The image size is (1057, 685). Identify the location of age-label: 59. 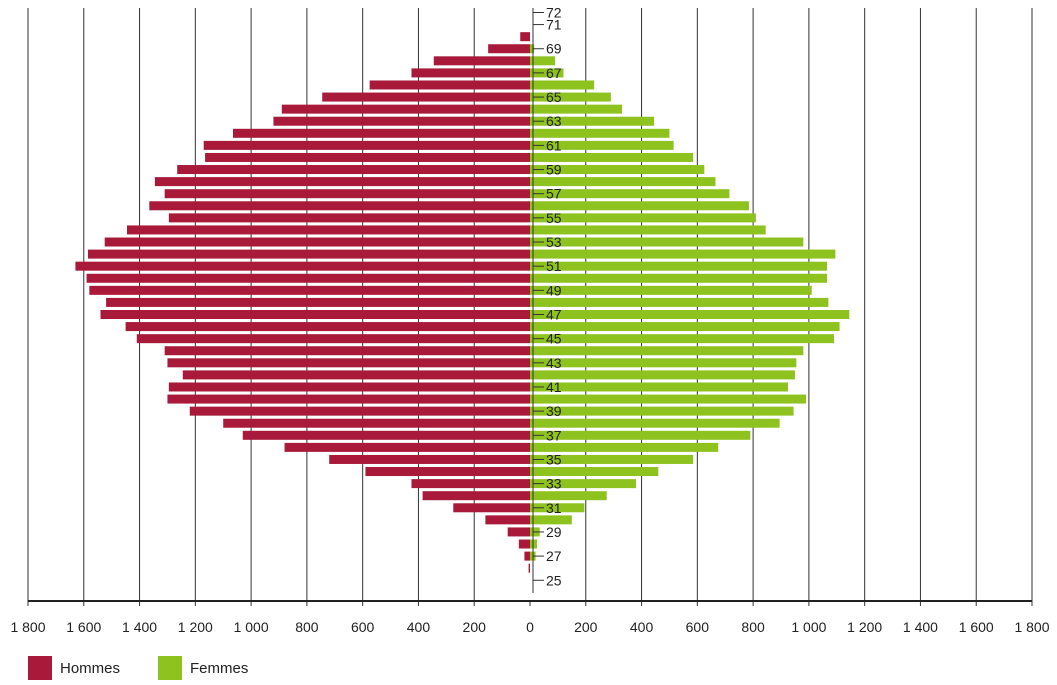
(554, 170).